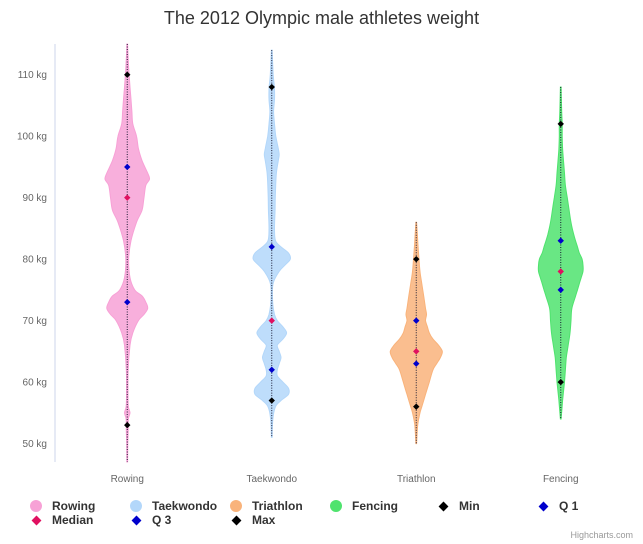 This screenshot has width=643, height=544. I want to click on legend-label: Q 1, so click(569, 506).